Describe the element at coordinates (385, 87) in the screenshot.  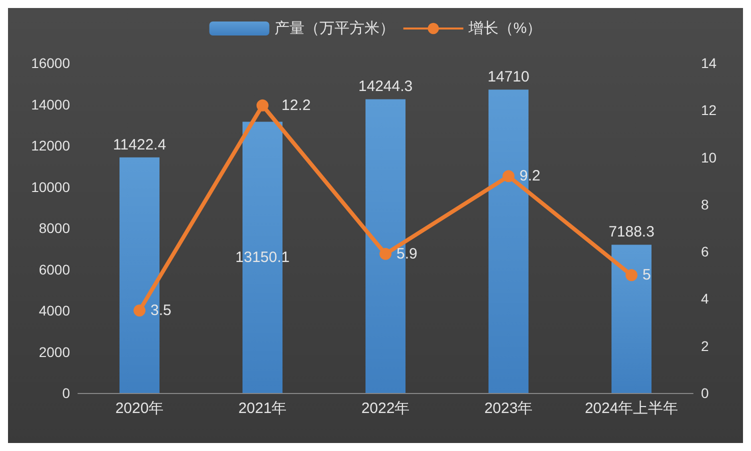
I see `data-label: 14244.3` at that location.